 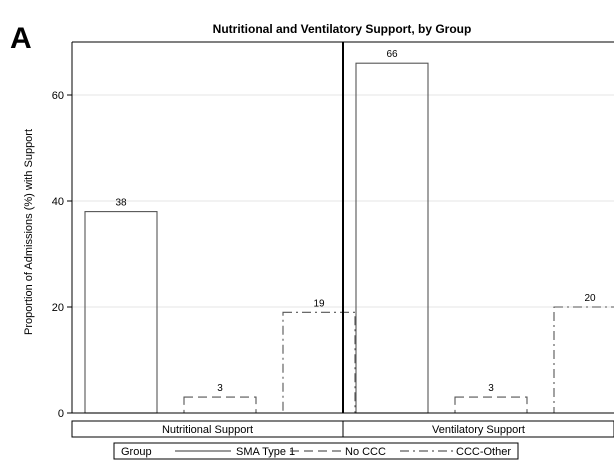 I want to click on legend-label: No CCC, so click(x=365, y=452).